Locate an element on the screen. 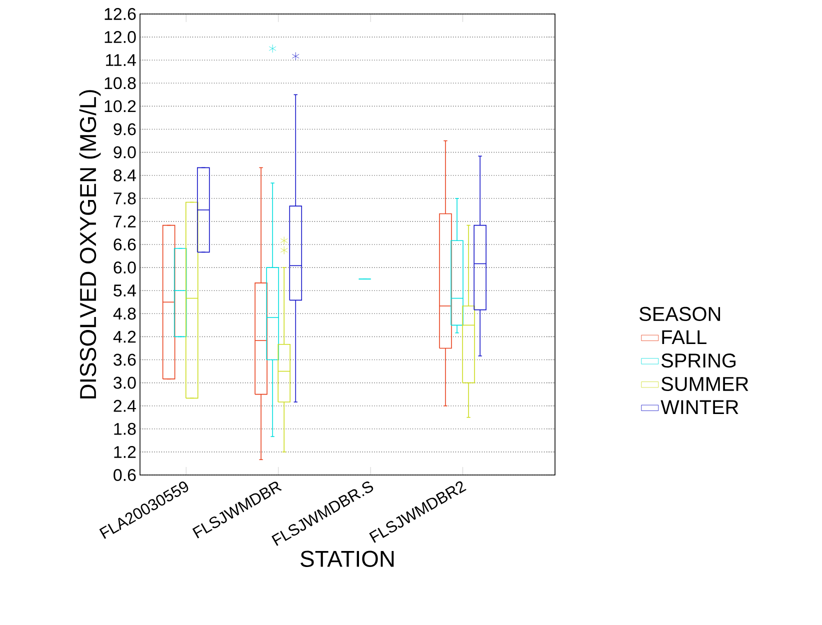  legend-label: FALL is located at coordinates (684, 337).